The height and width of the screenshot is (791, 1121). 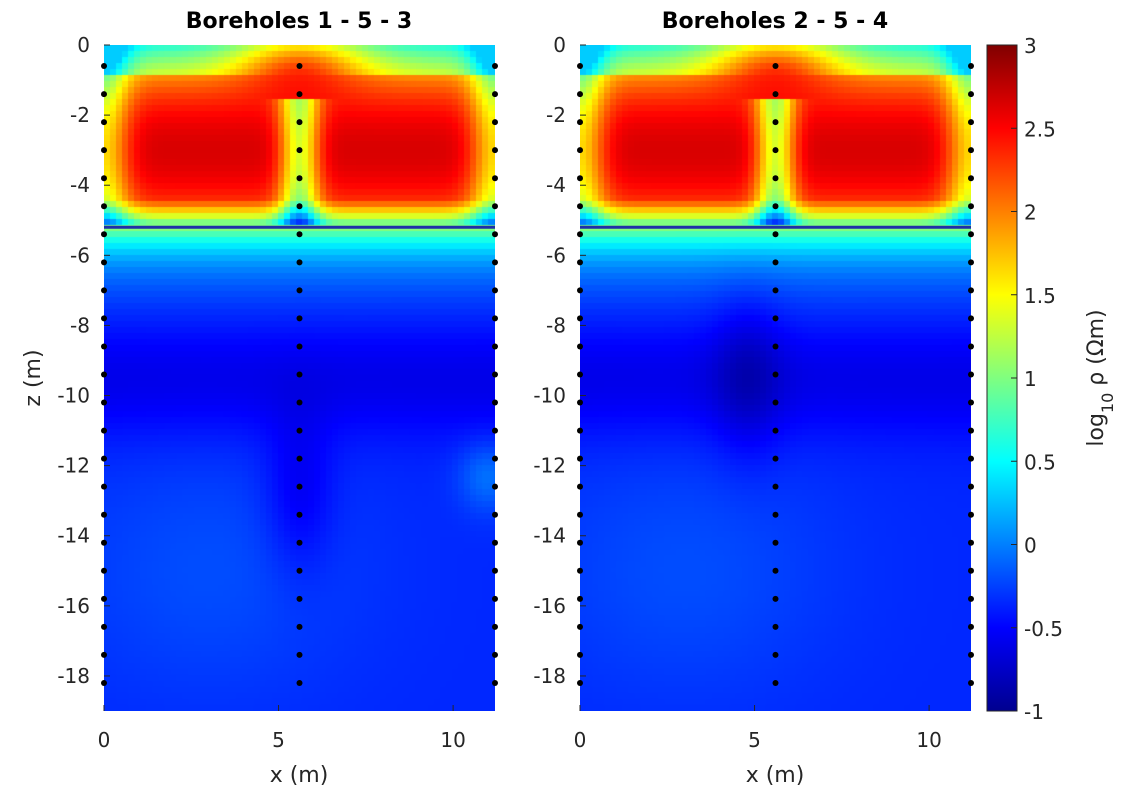 What do you see at coordinates (80, 185) in the screenshot?
I see `y-tick-label: -4` at bounding box center [80, 185].